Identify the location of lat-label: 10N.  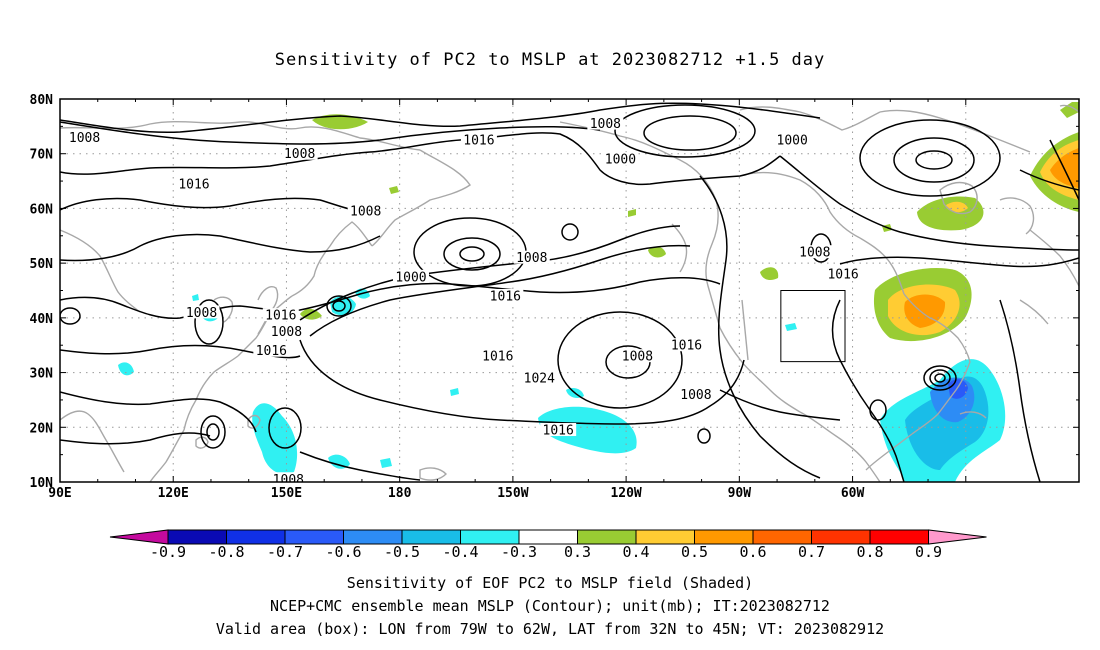
(42, 483).